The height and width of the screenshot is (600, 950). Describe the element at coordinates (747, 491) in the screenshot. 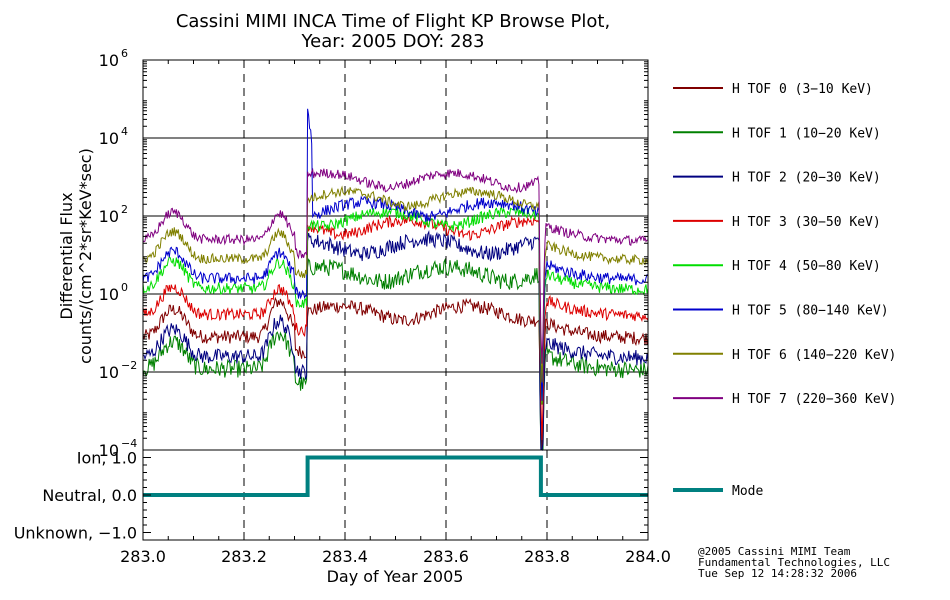

I see `legend-label-mode: Mode` at that location.